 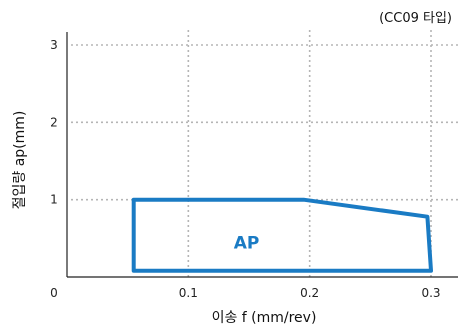 What do you see at coordinates (188, 293) in the screenshot?
I see `x-tick-label: 0.1` at bounding box center [188, 293].